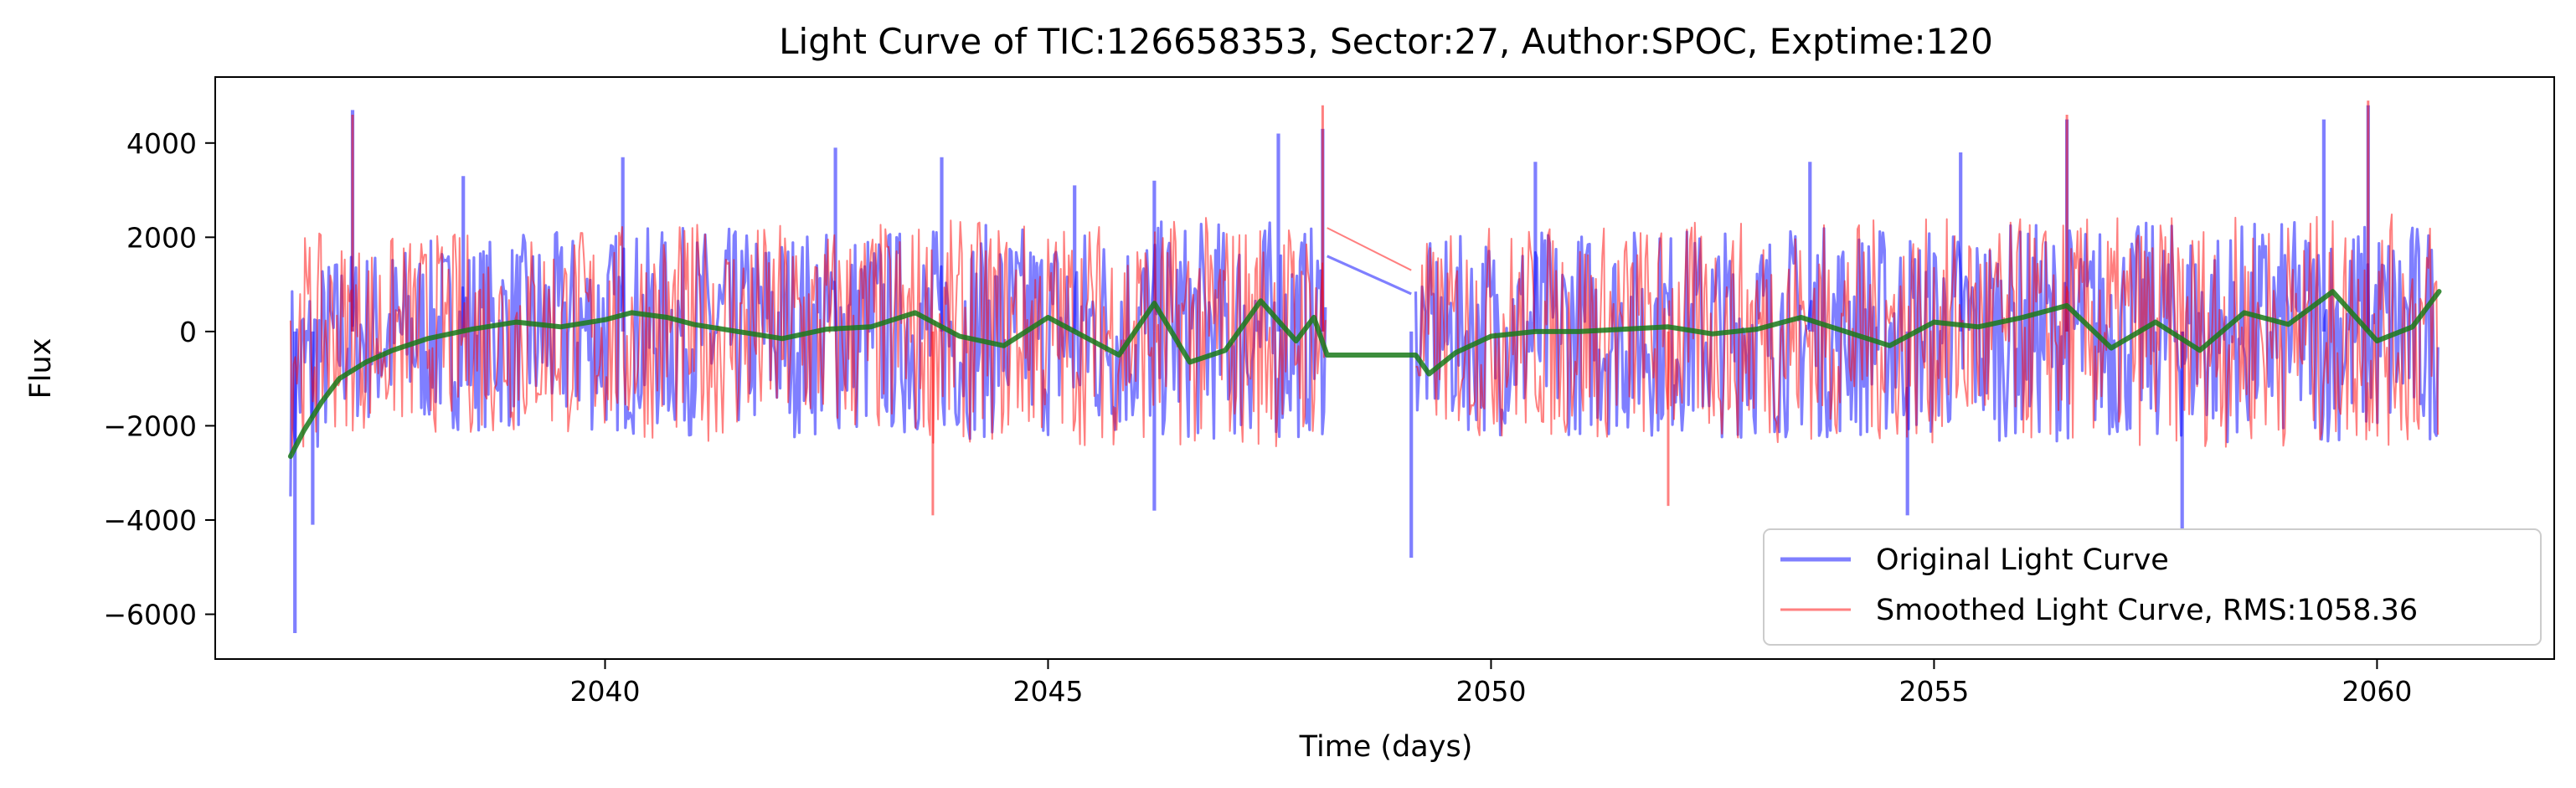 Image resolution: width=2576 pixels, height=788 pixels. What do you see at coordinates (150, 425) in the screenshot?
I see `y-tick-label: −2000` at bounding box center [150, 425].